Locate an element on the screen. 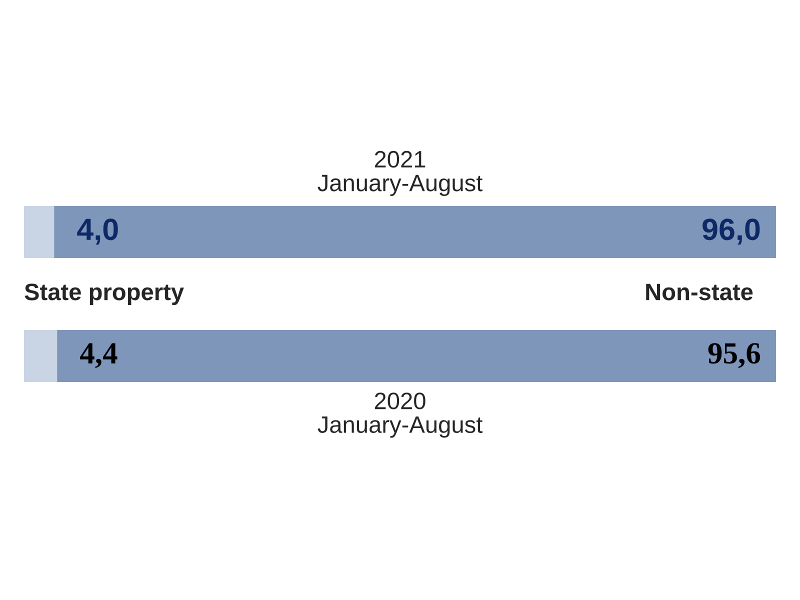  series-label: State property is located at coordinates (104, 295).